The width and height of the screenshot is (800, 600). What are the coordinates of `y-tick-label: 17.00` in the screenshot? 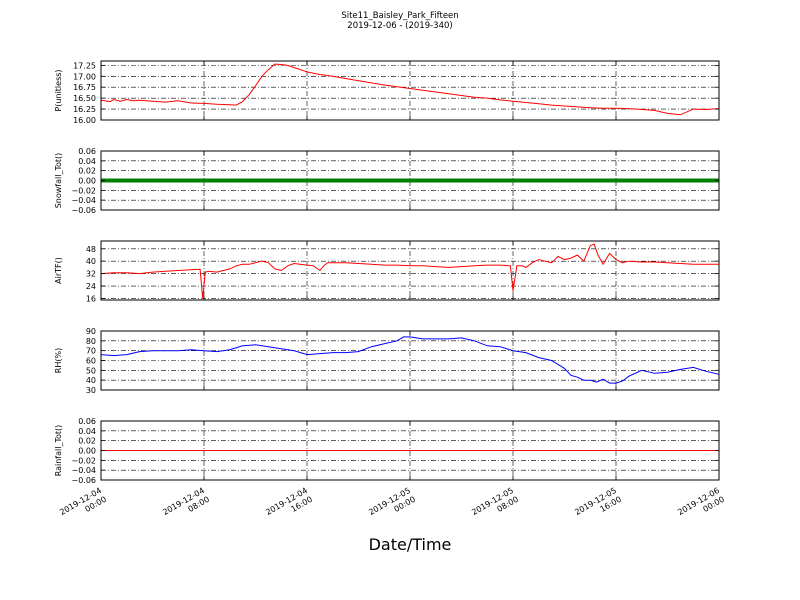 It's located at (84, 76).